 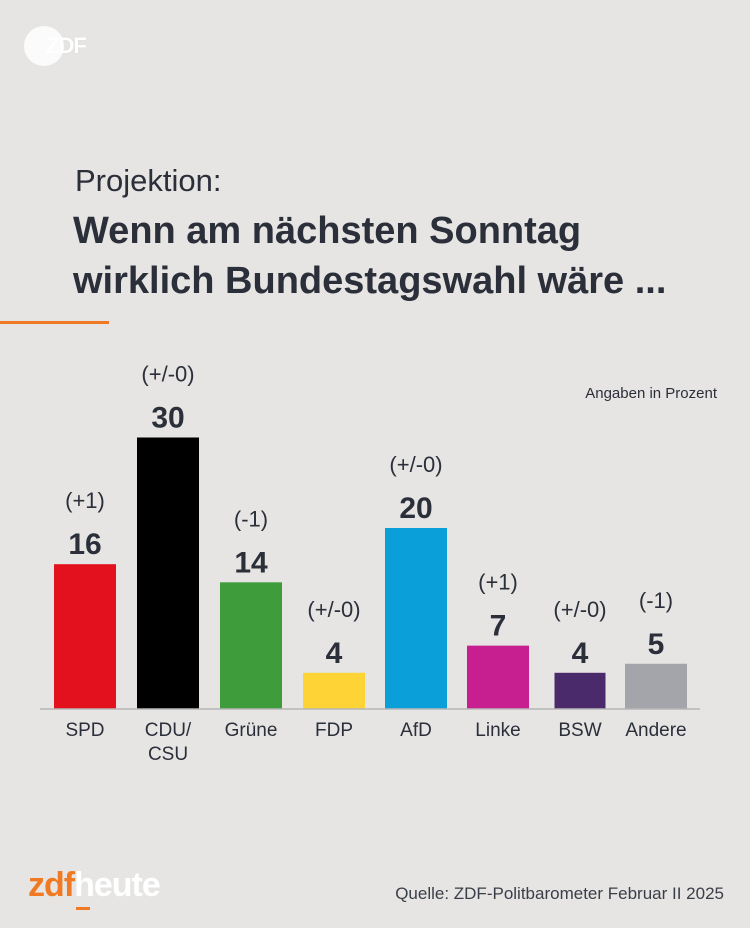 What do you see at coordinates (251, 730) in the screenshot?
I see `tick-label: Grüne` at bounding box center [251, 730].